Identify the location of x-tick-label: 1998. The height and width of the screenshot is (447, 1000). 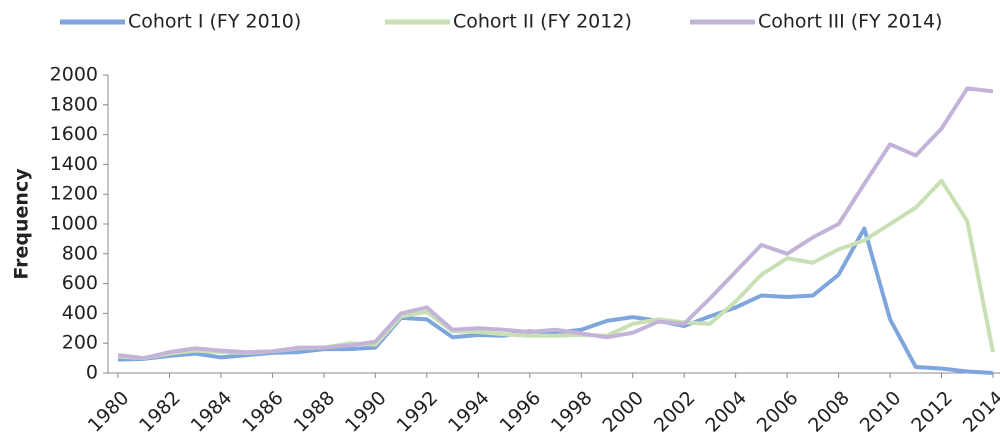
(572, 412).